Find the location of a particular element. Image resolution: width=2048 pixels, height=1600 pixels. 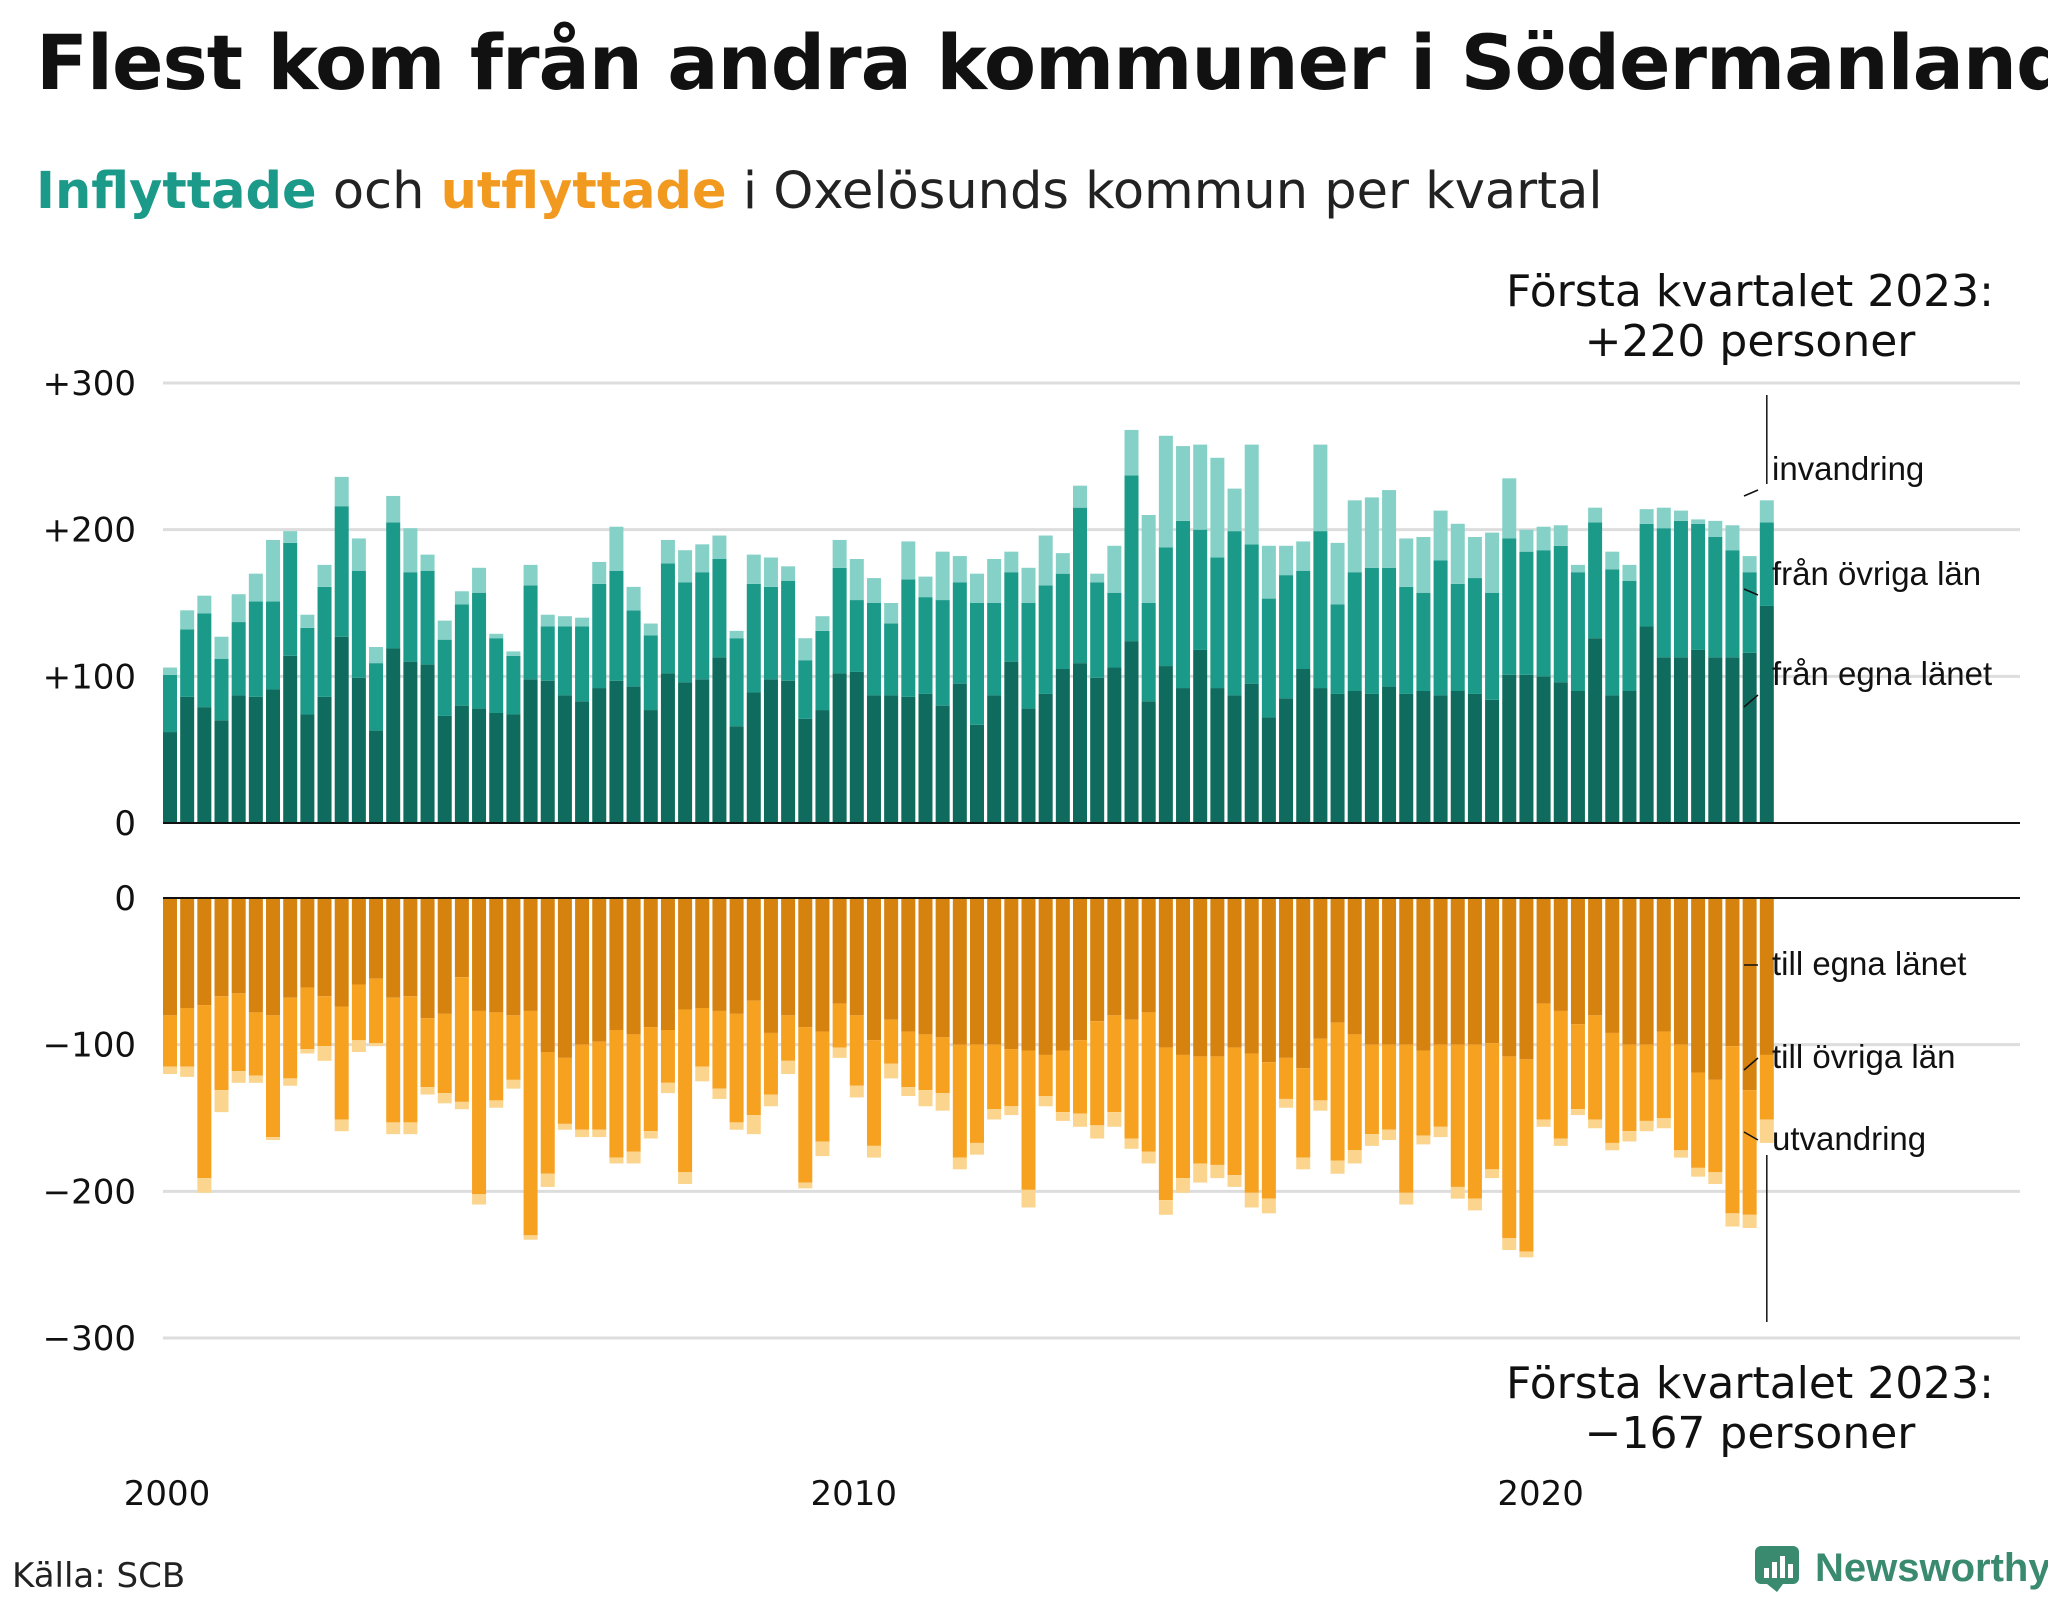

series-label-in: från övriga län is located at coordinates (1876, 573).